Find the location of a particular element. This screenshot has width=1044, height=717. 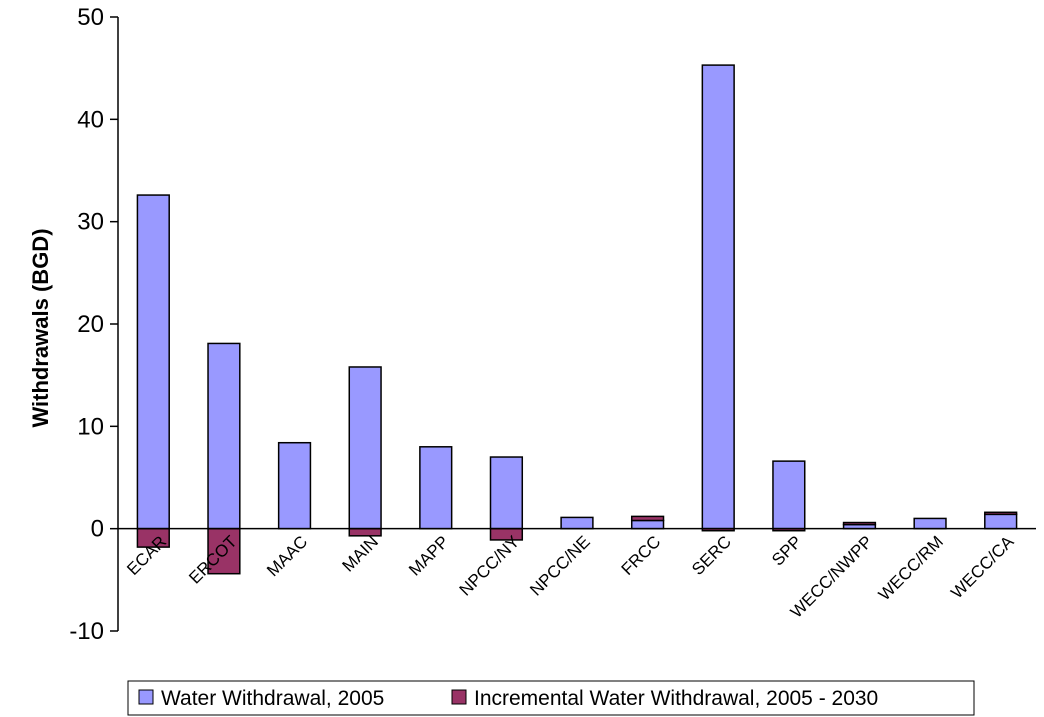

category-label-npcc-ne: NPCC/NE is located at coordinates (560, 566).